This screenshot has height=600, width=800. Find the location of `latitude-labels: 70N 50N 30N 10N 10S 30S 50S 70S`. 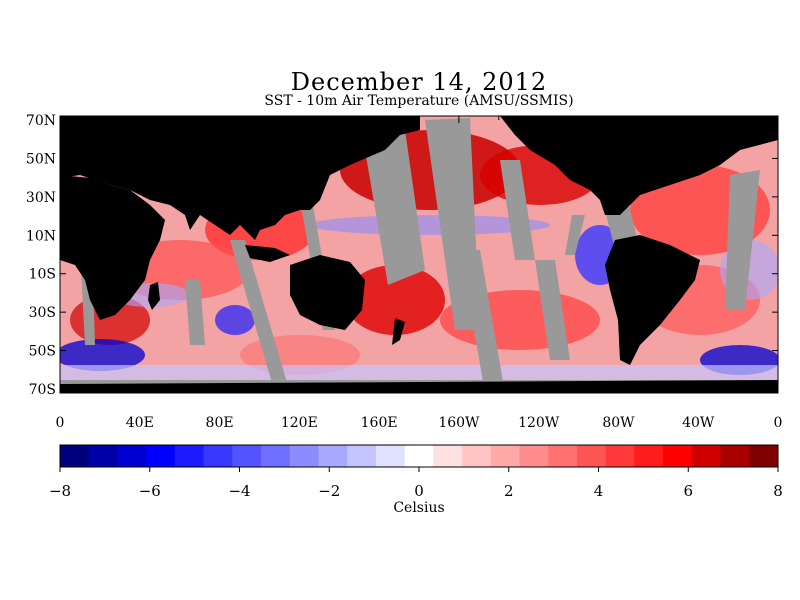

latitude-labels: 70N 50N 30N 10N 10S 30S 50S 70S is located at coordinates (41, 255).